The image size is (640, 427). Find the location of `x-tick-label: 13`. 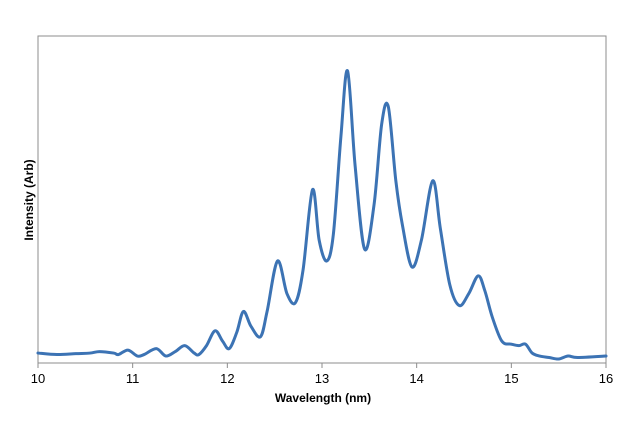

x-tick-label: 13 is located at coordinates (322, 378).